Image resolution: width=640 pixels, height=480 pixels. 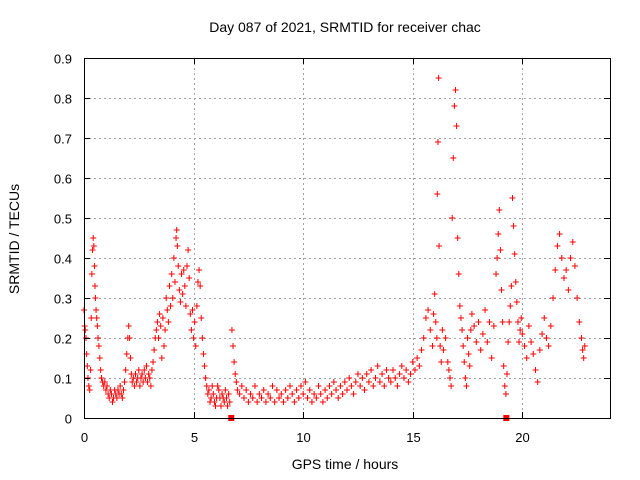 What do you see at coordinates (63, 259) in the screenshot?
I see `y-tick-label: 0.4` at bounding box center [63, 259].